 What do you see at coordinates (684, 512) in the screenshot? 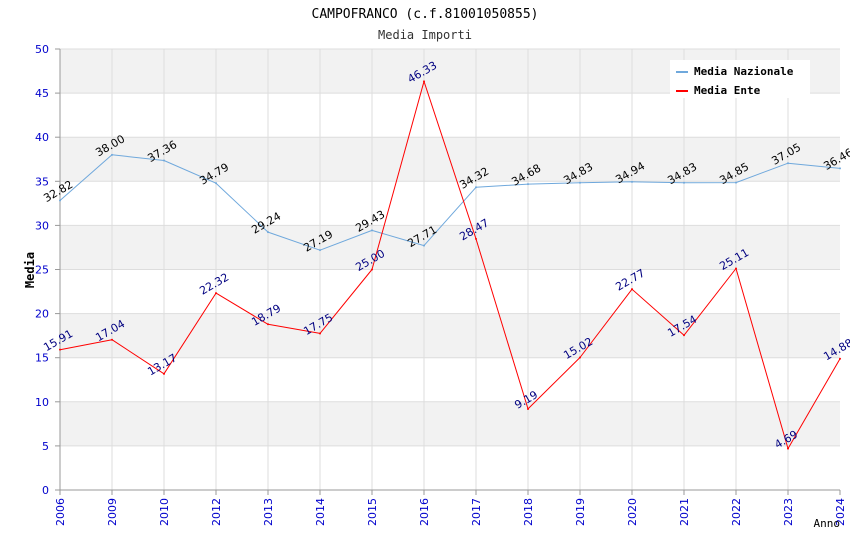
I see `tick-label-x: 2021` at bounding box center [684, 512].